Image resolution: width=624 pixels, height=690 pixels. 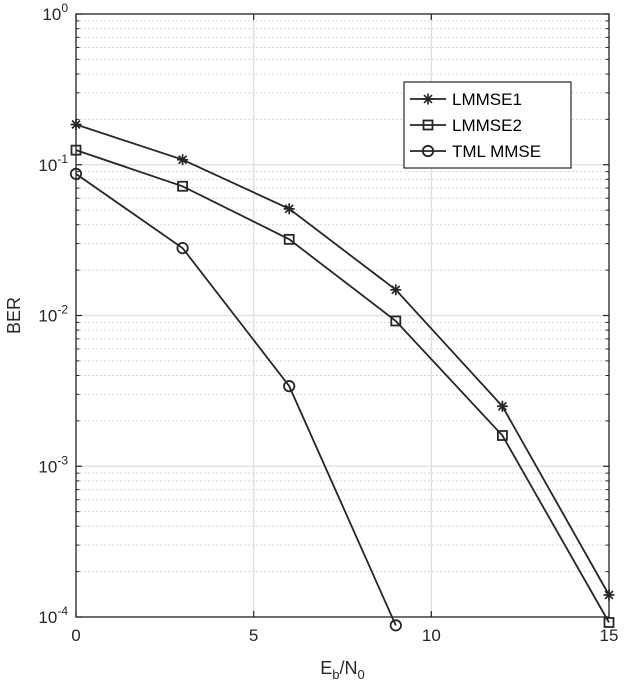 I want to click on y-tick-label: 10⁻¹, so click(x=53, y=163).